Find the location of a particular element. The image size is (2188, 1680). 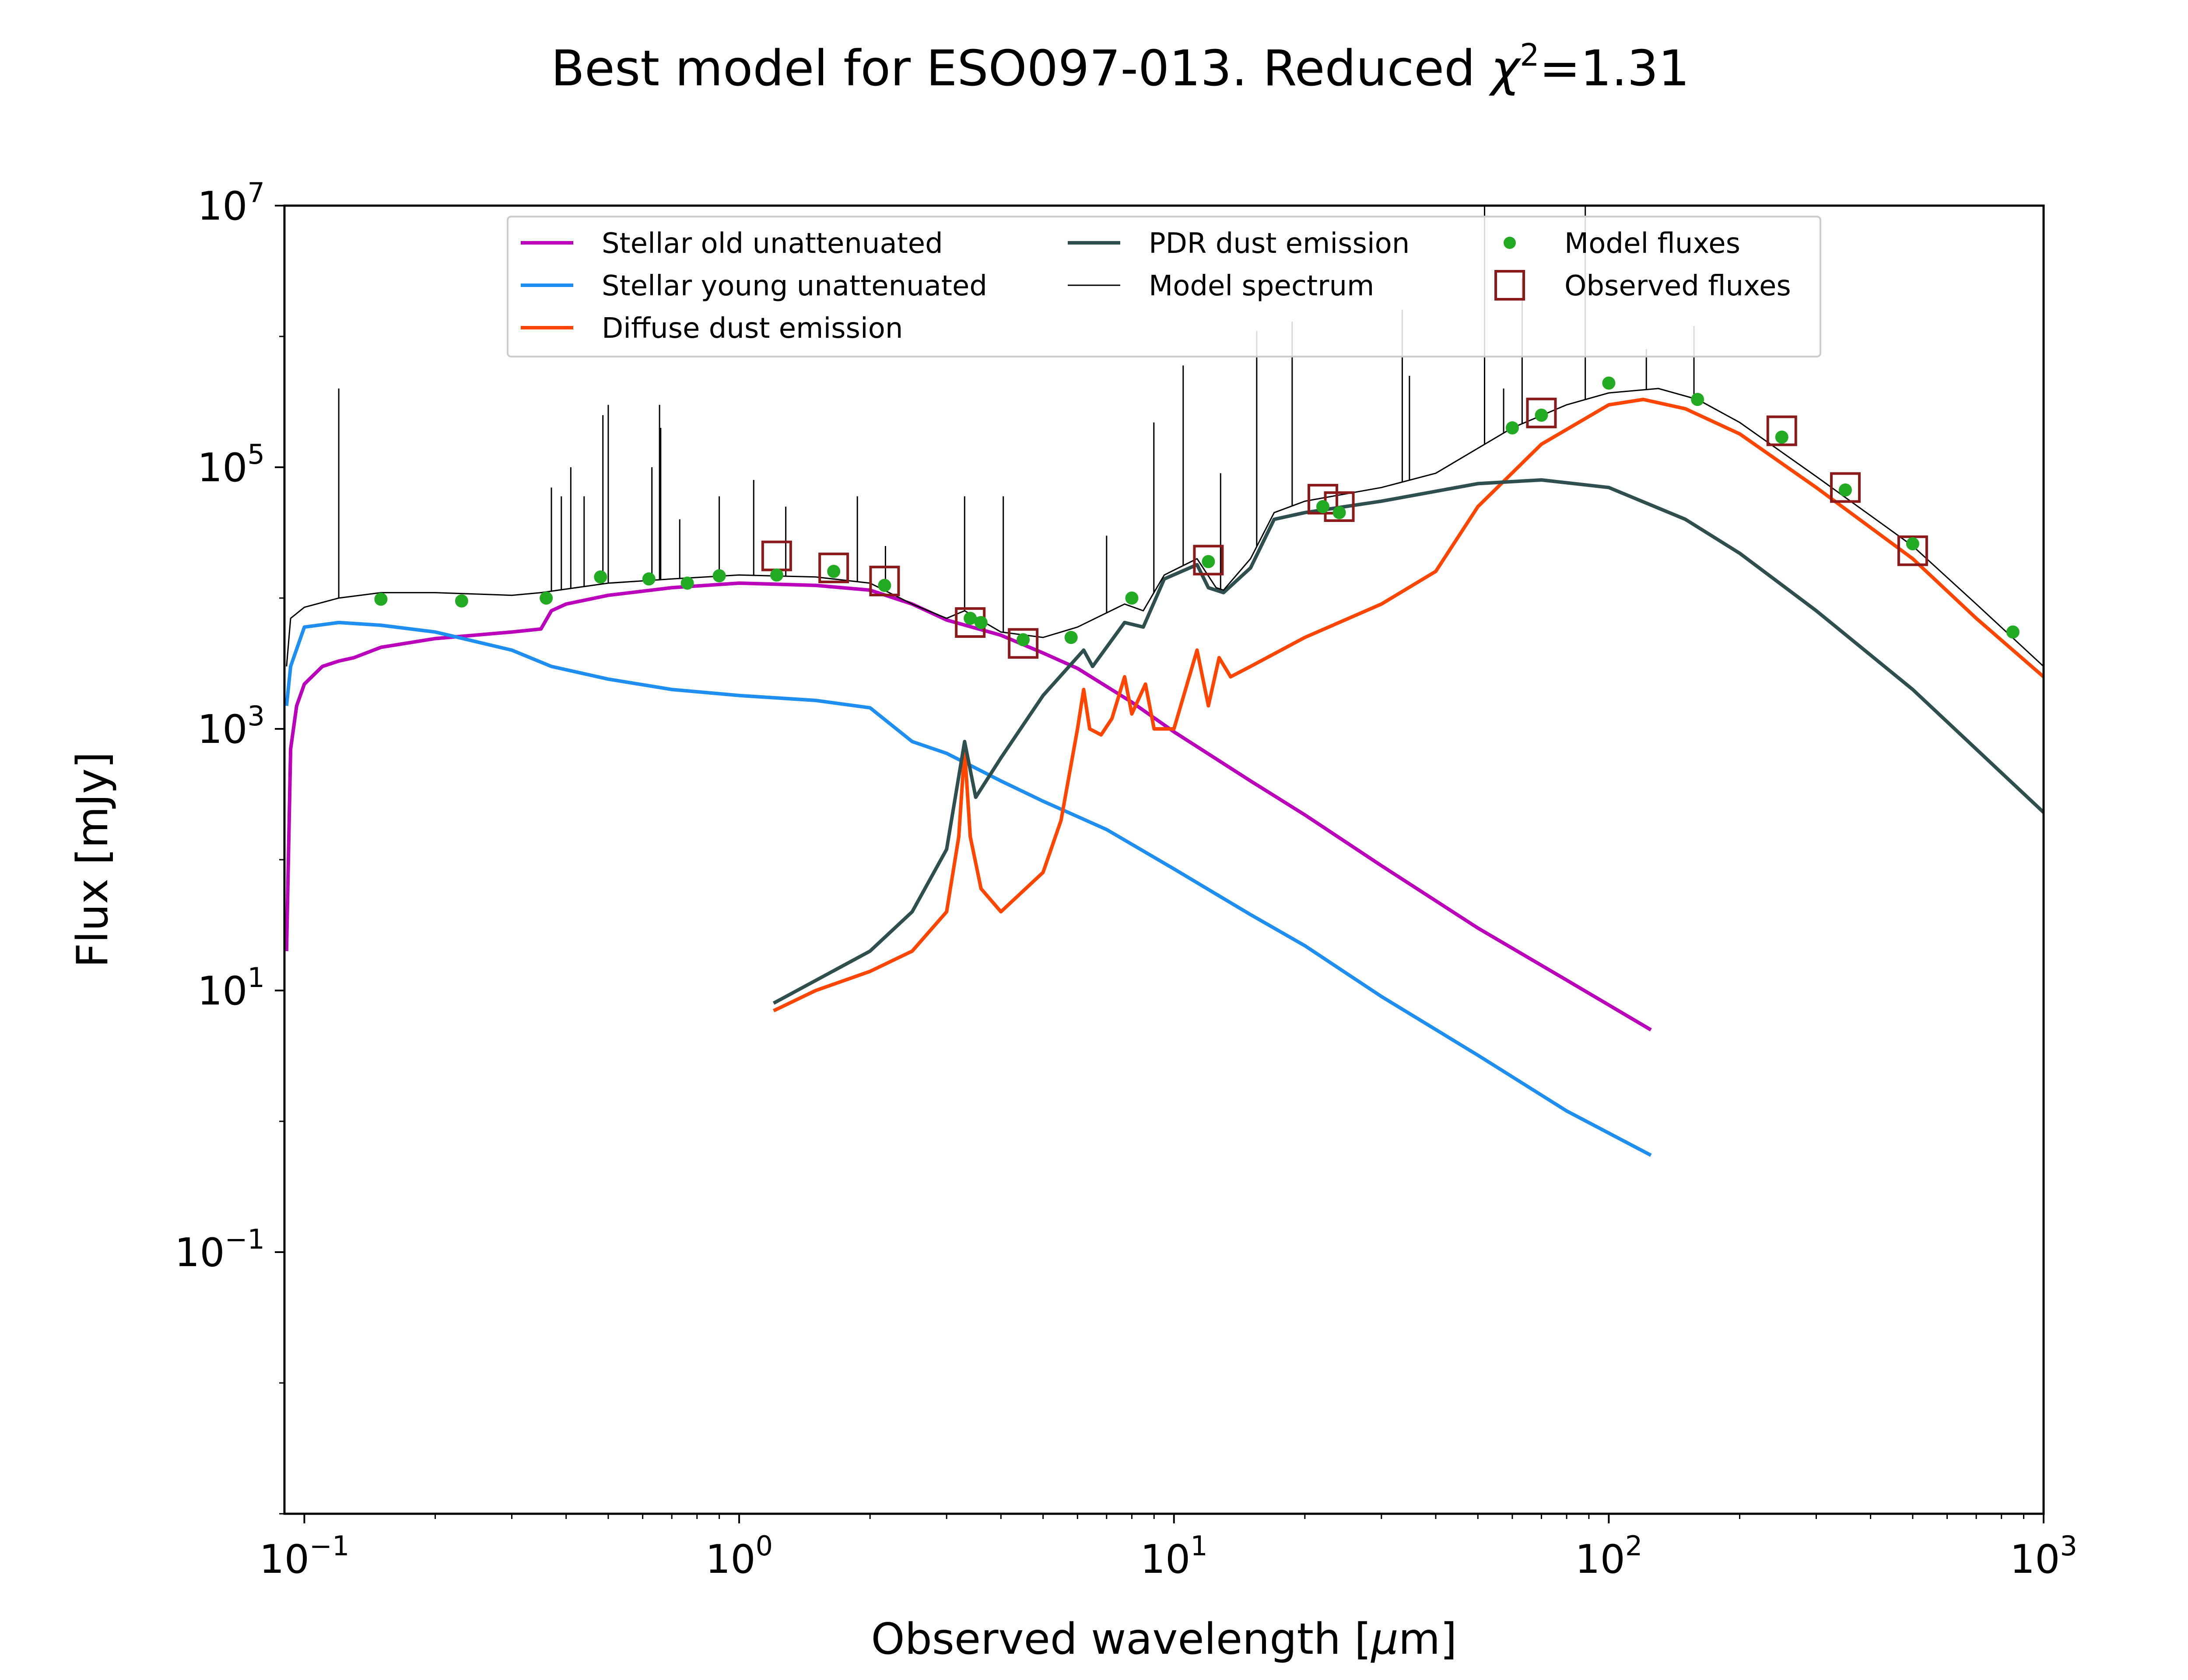

legend-label-model-spectrum: Model spectrum is located at coordinates (1261, 286).